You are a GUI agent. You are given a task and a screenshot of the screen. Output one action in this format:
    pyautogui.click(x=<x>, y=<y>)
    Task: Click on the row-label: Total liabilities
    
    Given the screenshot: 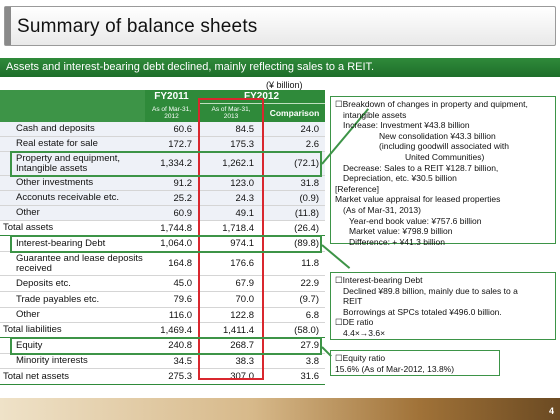 What is the action you would take?
    pyautogui.click(x=32, y=329)
    